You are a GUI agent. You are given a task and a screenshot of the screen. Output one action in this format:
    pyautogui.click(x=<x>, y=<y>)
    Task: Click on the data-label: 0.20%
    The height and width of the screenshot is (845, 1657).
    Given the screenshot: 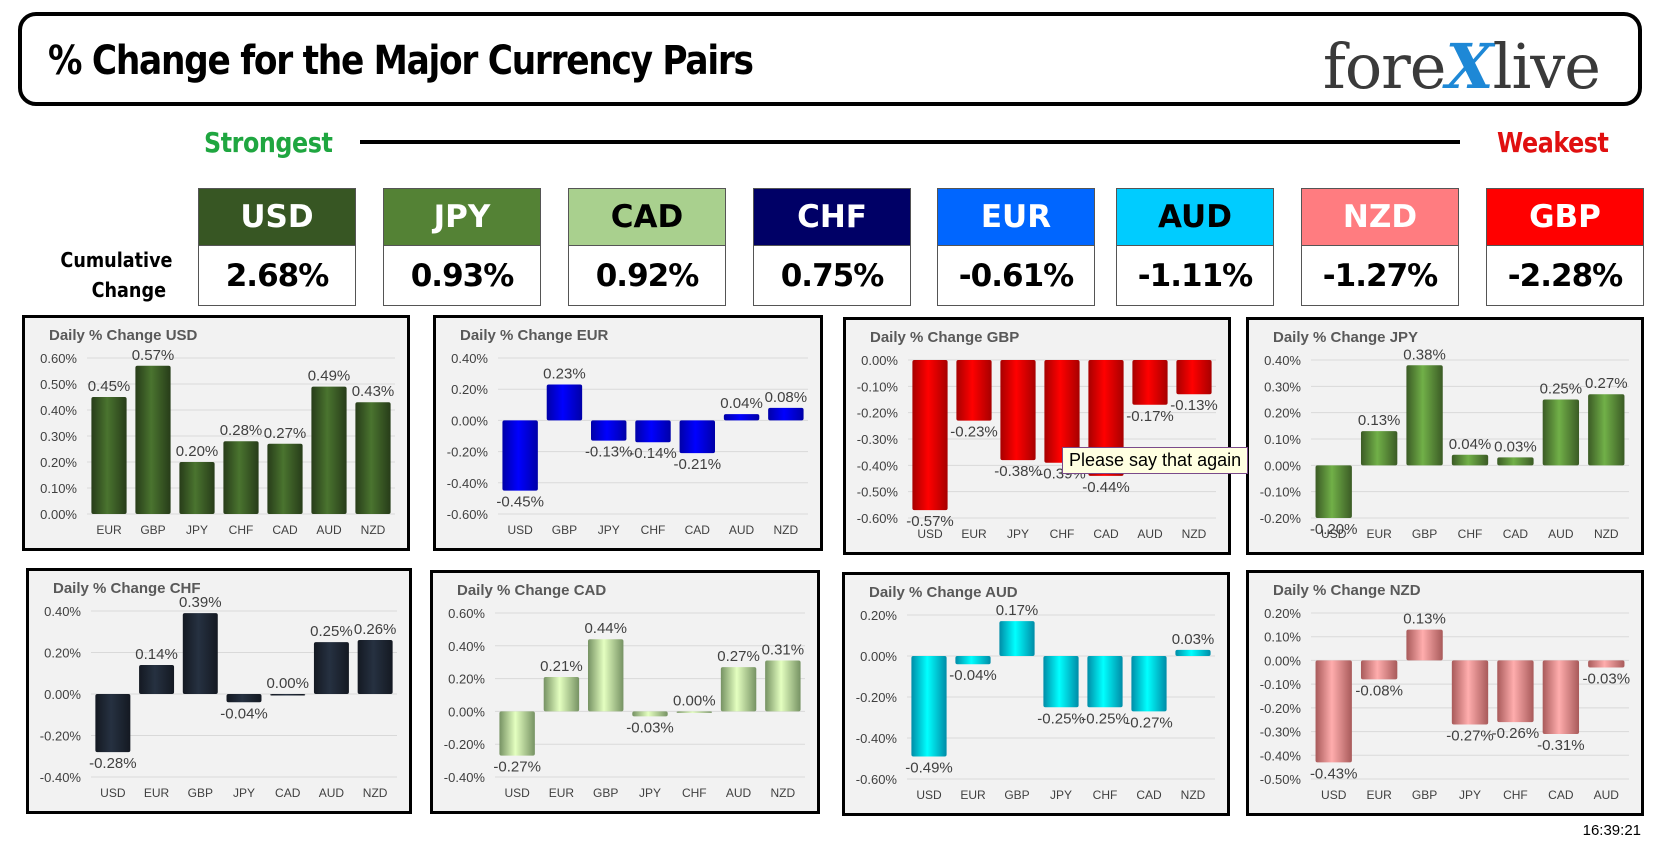 What is the action you would take?
    pyautogui.click(x=197, y=451)
    